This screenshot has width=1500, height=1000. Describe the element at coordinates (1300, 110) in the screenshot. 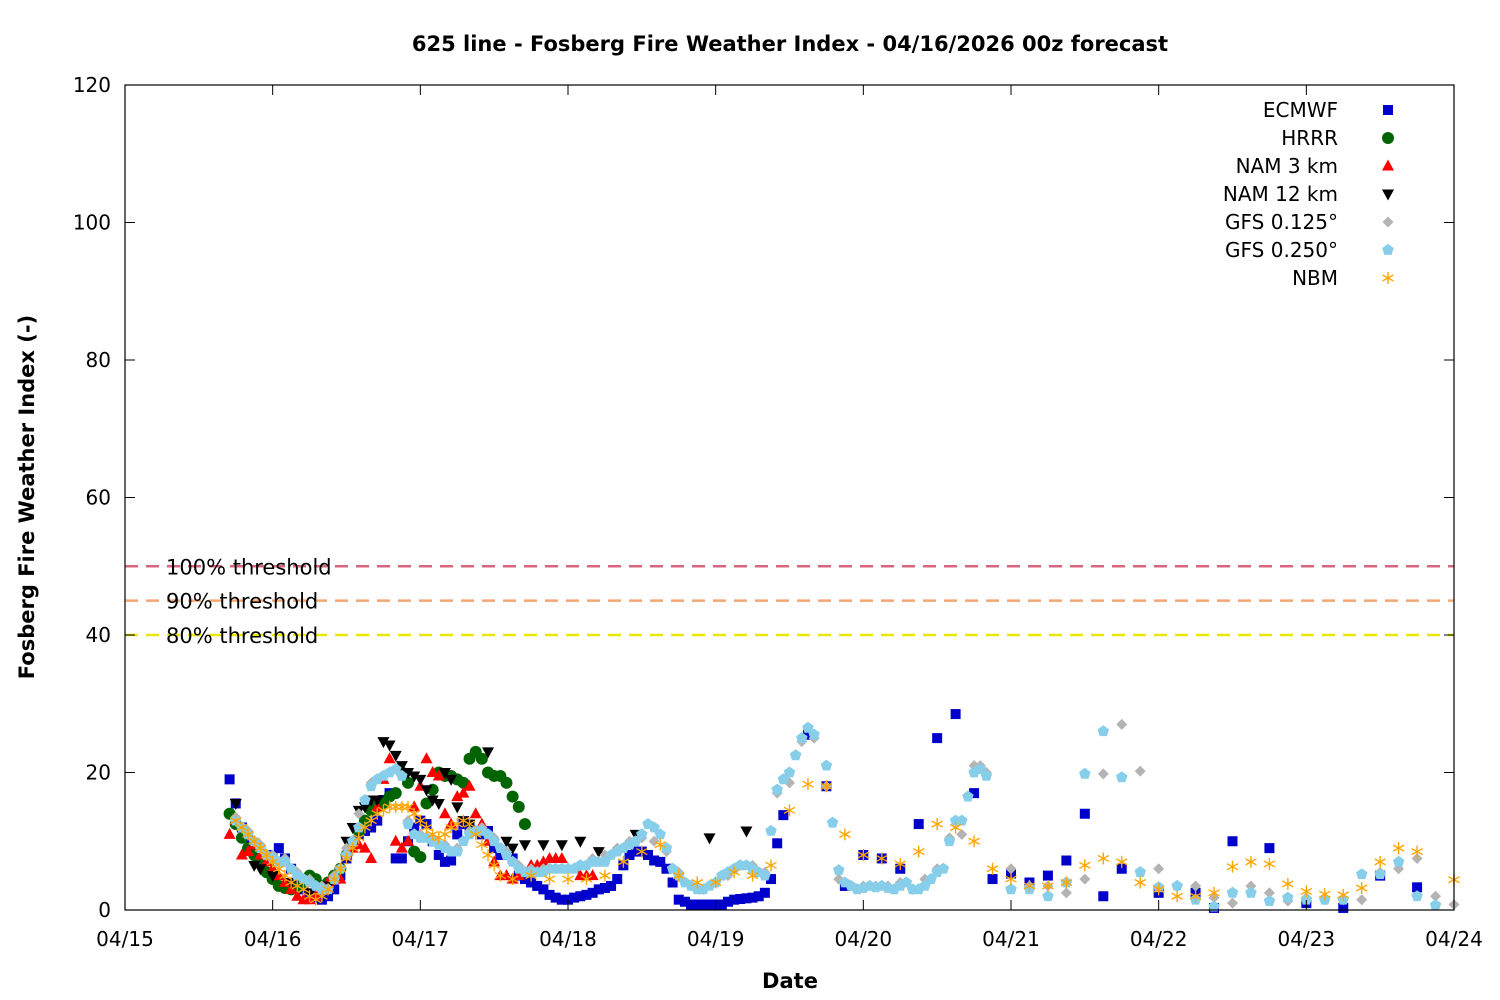

I see `legend-label: ECMWF` at that location.